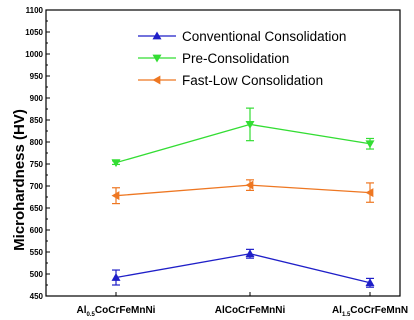 This screenshot has width=414, height=320. What do you see at coordinates (37, 252) in the screenshot?
I see `y-tick-label: 550` at bounding box center [37, 252].